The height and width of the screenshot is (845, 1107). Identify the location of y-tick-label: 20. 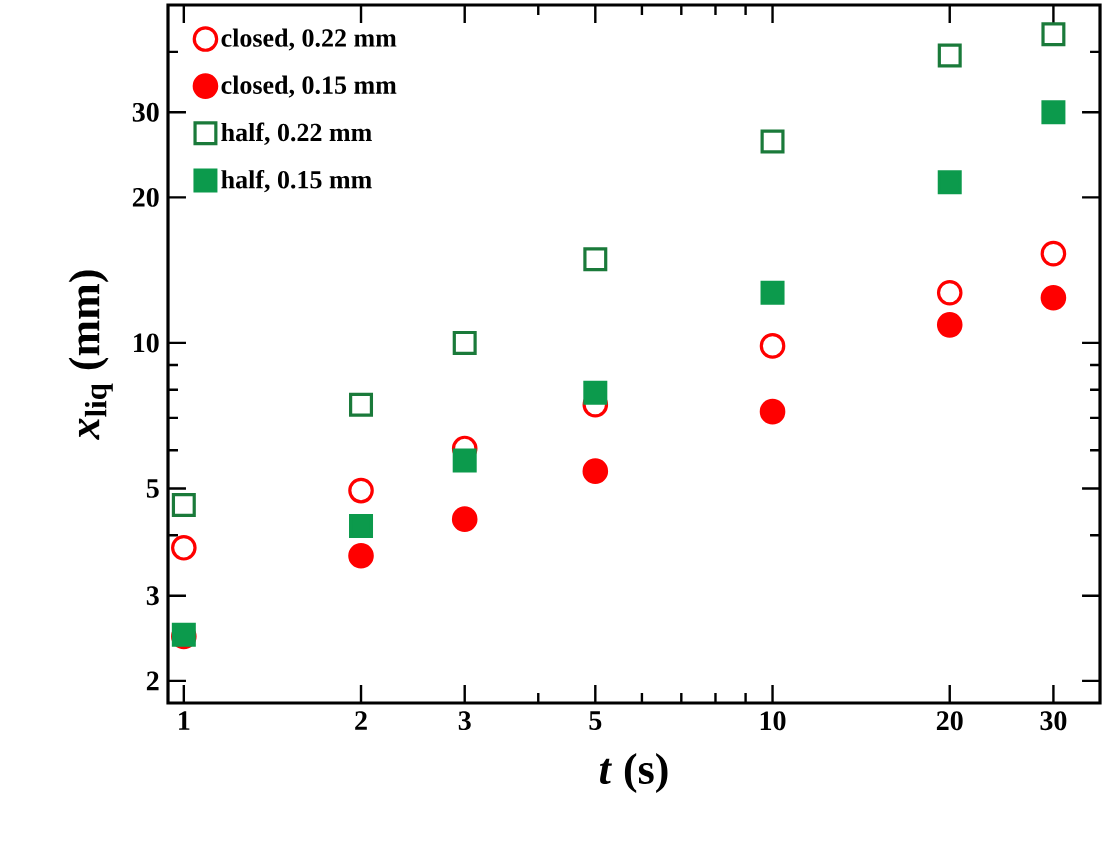
(145, 197).